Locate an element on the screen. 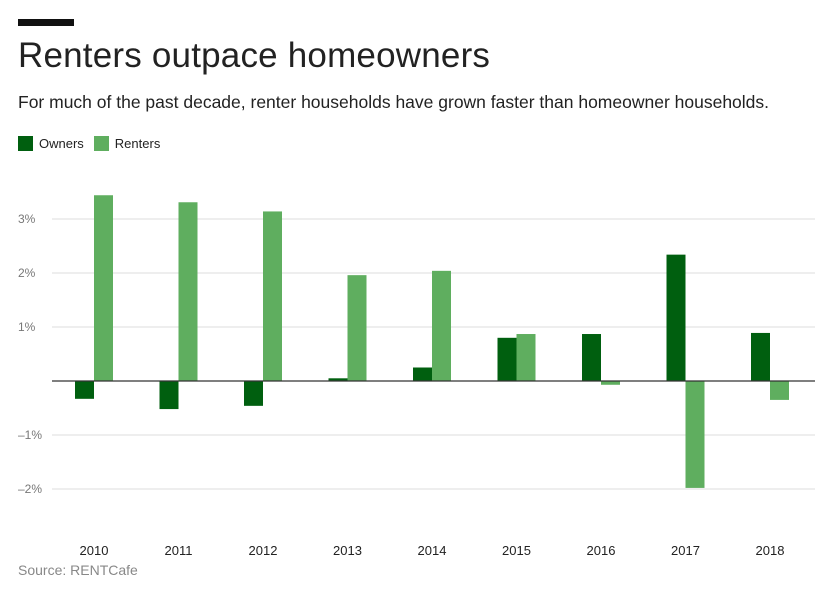 The width and height of the screenshot is (835, 597). y-tick-label: 3% is located at coordinates (27, 219).